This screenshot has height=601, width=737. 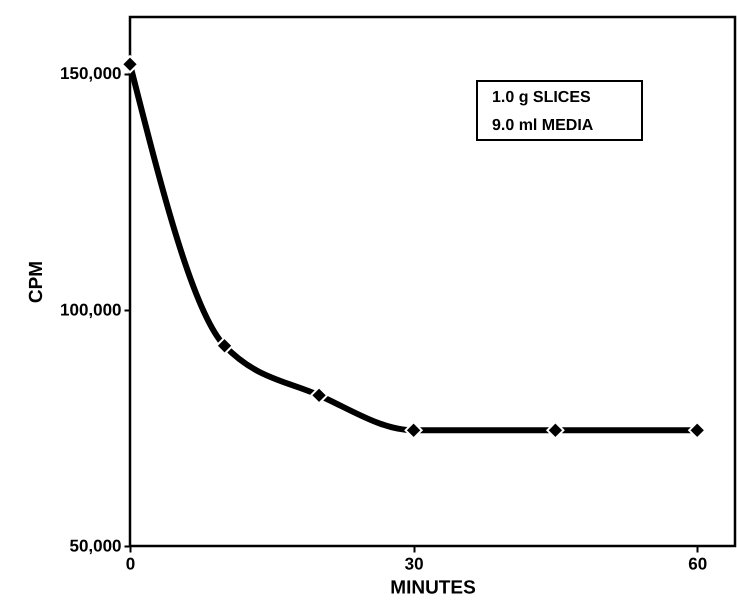 I want to click on annotation: 9.0 ml MEDIA, so click(x=543, y=125).